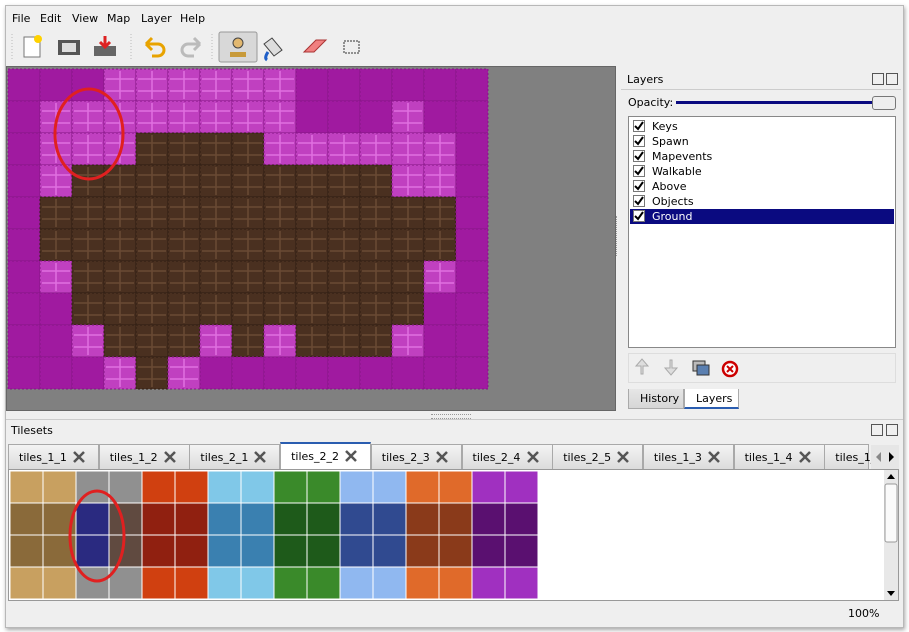  Describe the element at coordinates (507, 456) in the screenshot. I see `tileset-tab: tiles_2_4` at that location.